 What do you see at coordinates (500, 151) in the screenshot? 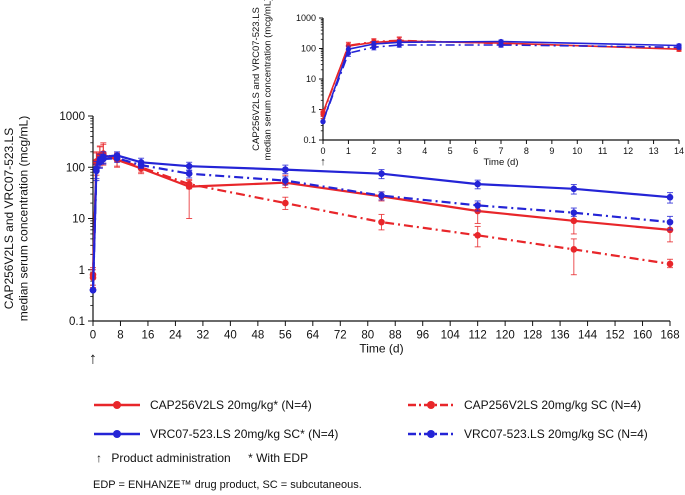
I see `x-tick-label: 7` at bounding box center [500, 151].